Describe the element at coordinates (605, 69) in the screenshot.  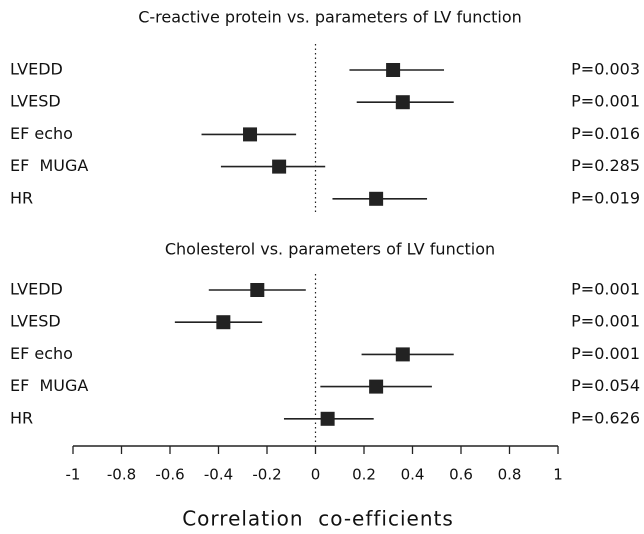
I see `p-value: P=0.003` at that location.